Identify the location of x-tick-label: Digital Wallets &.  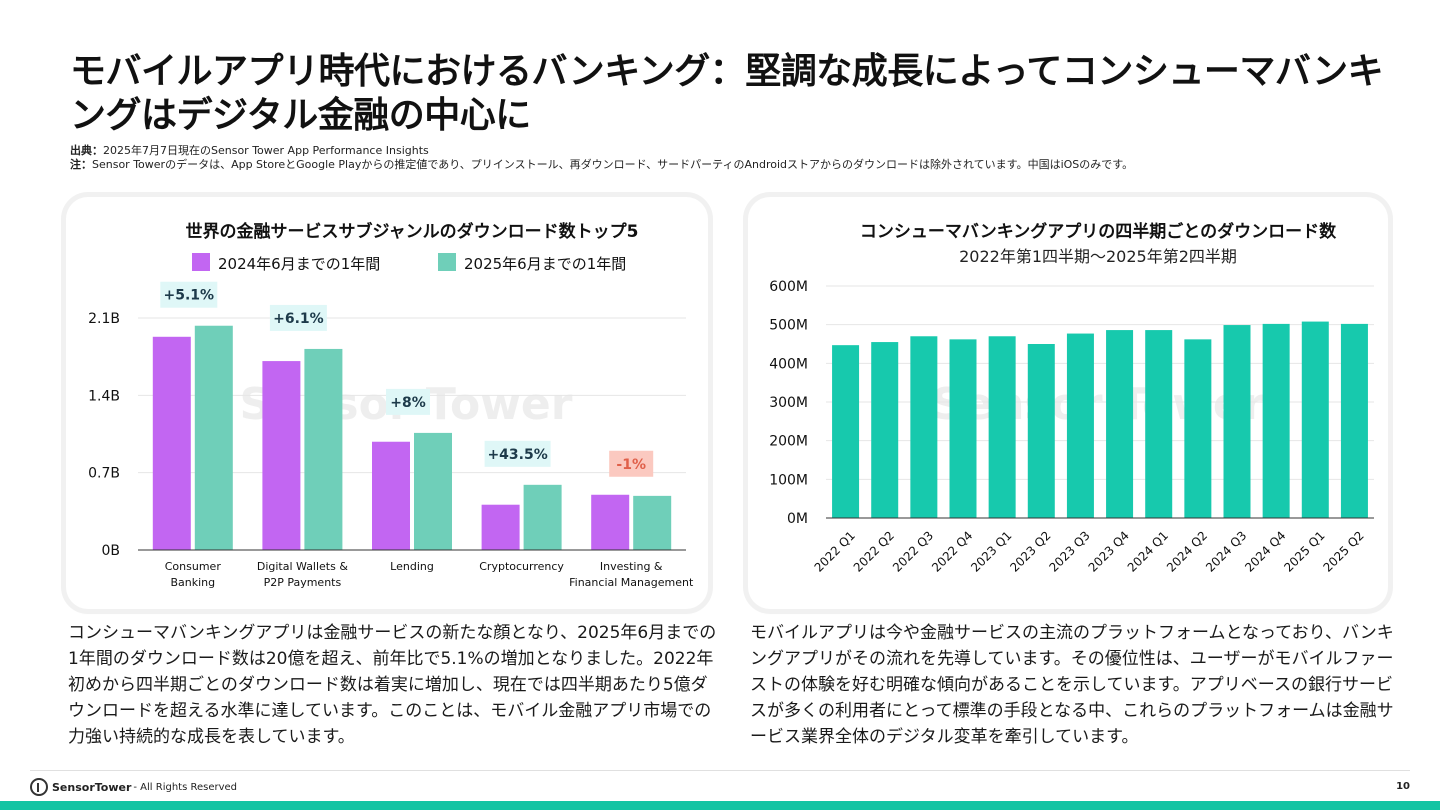
(303, 566).